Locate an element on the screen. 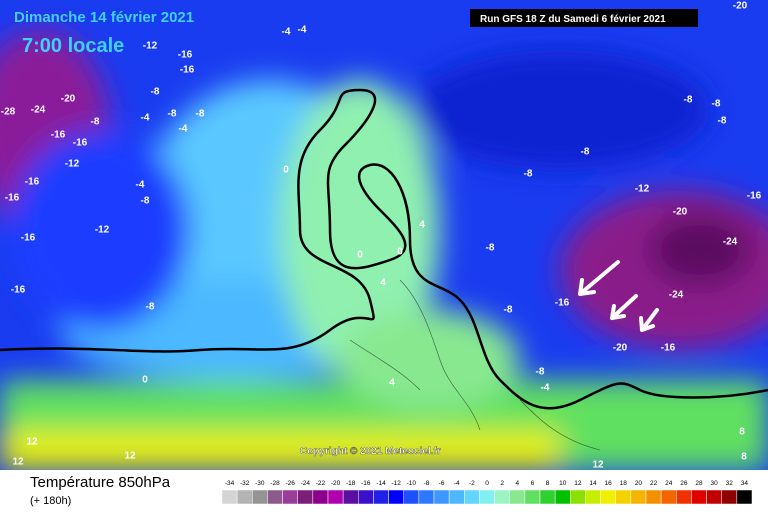 Image resolution: width=768 pixels, height=512 pixels. colorbar-label: 20 is located at coordinates (639, 483).